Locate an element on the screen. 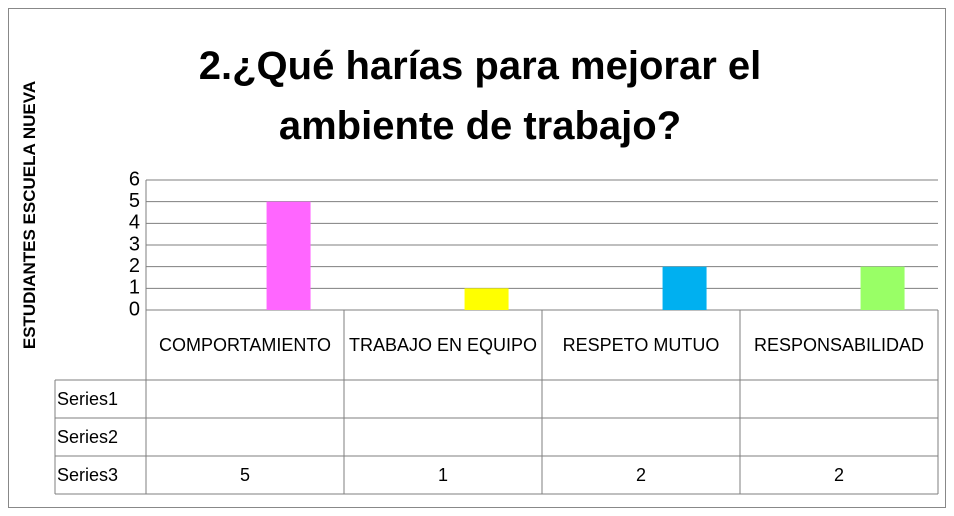 This screenshot has width=954, height=516. y-tick-label: 1 is located at coordinates (134, 288).